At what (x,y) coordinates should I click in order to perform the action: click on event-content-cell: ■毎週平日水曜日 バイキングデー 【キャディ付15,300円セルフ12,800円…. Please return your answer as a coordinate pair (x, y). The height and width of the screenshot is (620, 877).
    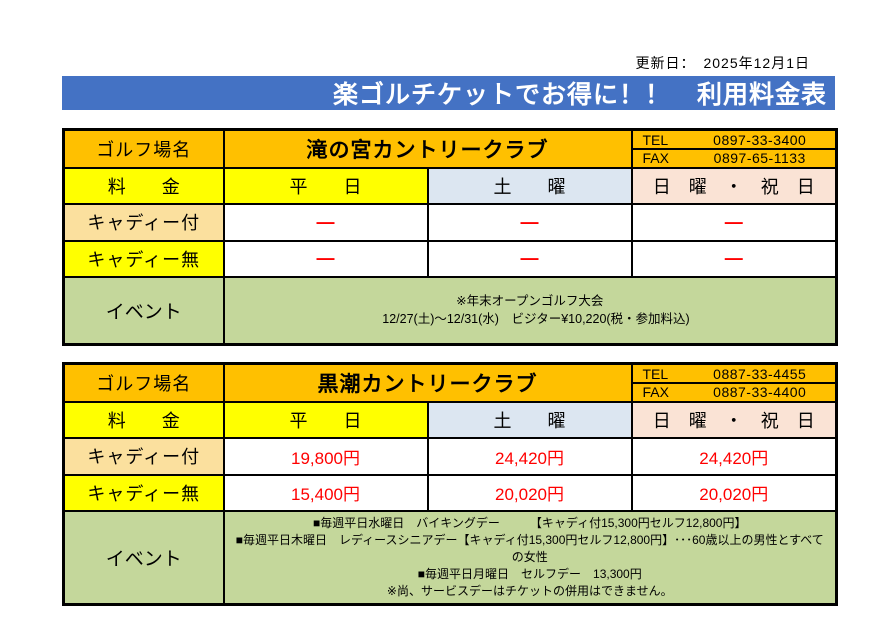
    Looking at the image, I should click on (530, 557).